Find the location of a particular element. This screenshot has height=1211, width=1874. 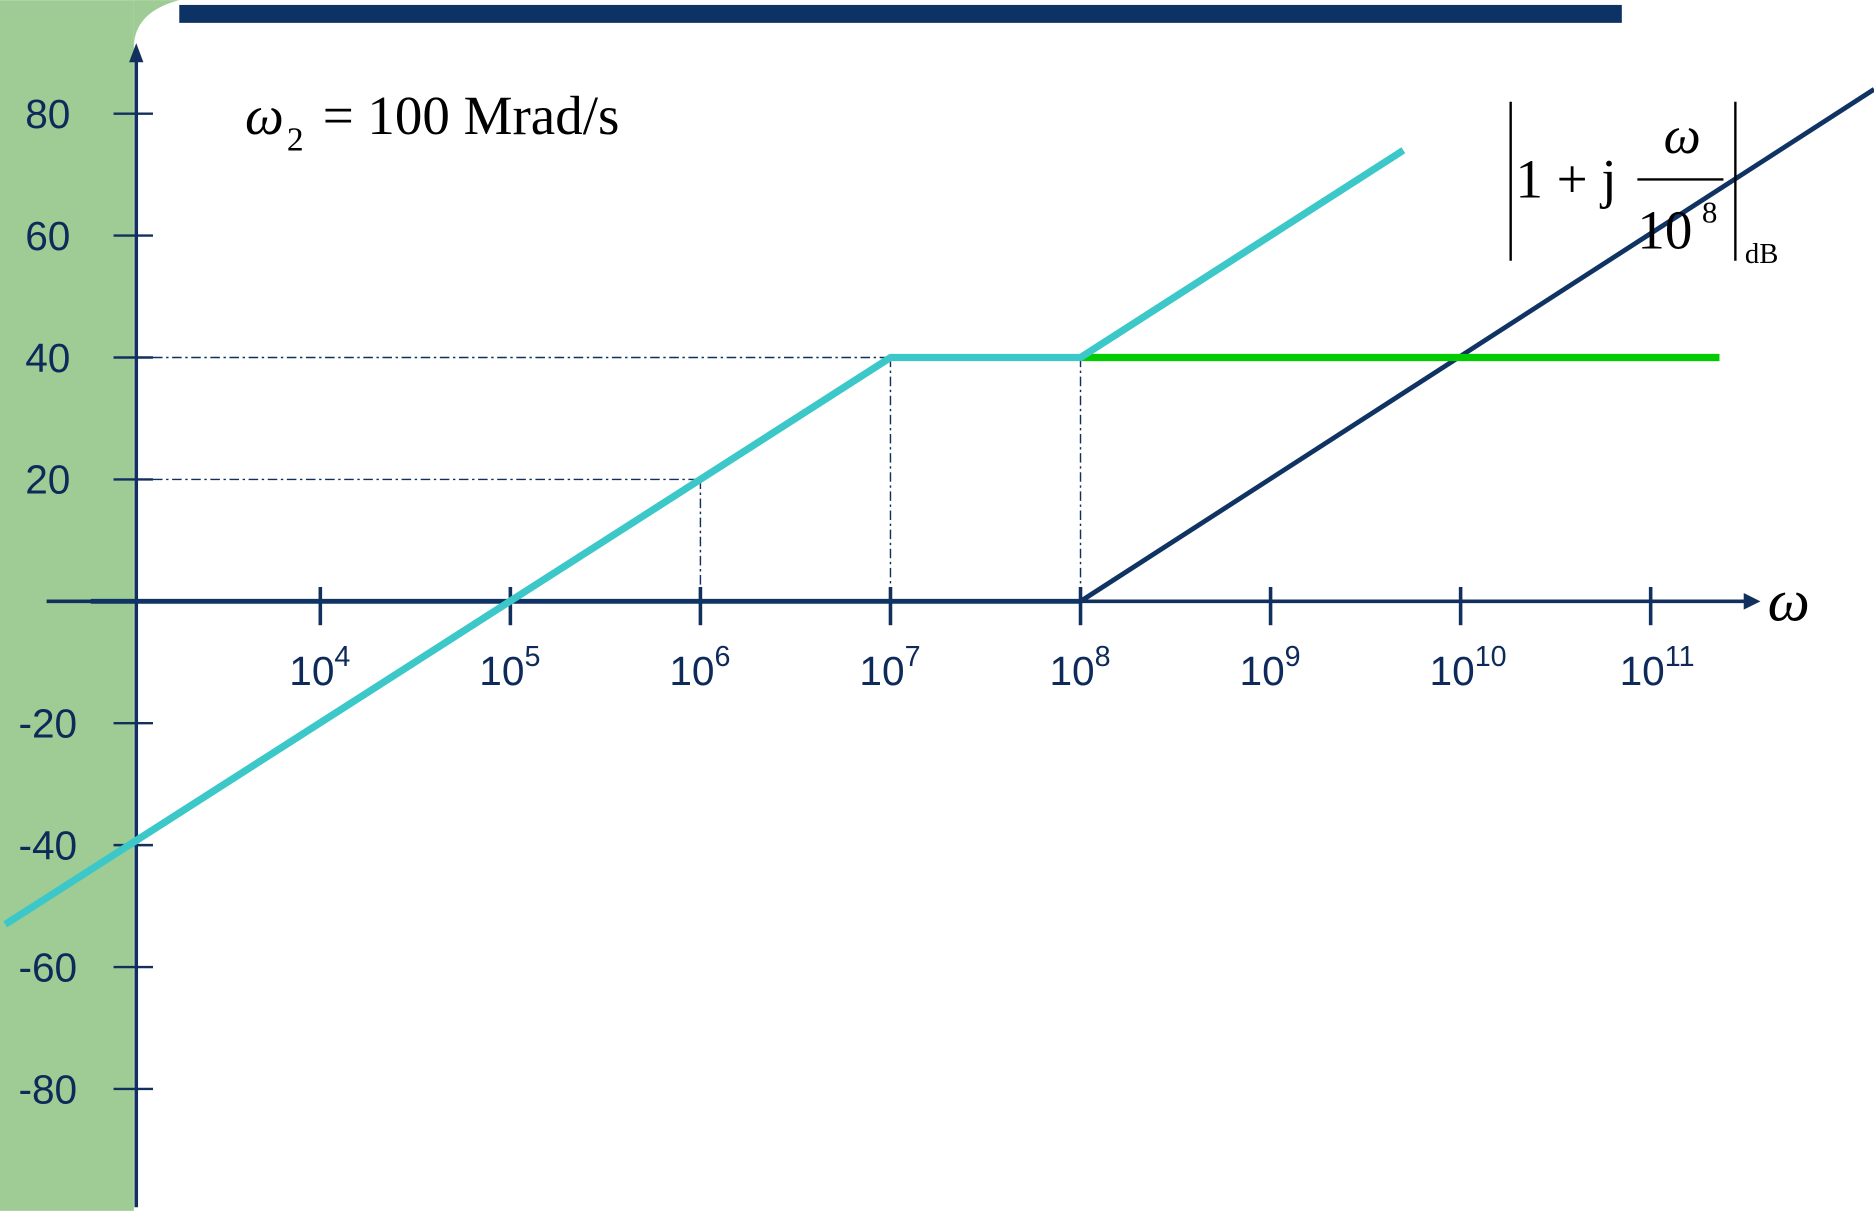

y-axis-arrow is located at coordinates (136, 53).